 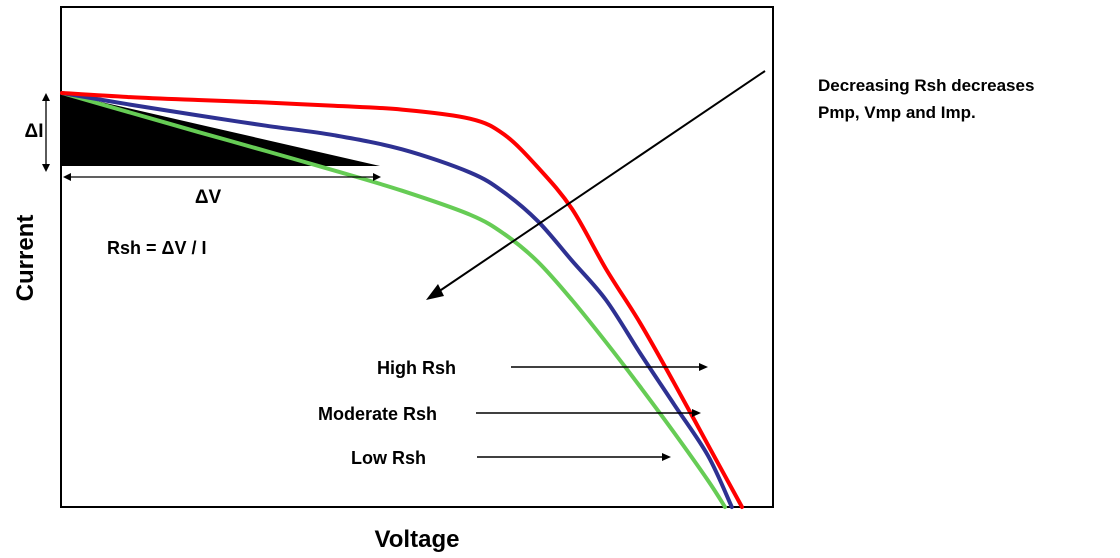 What do you see at coordinates (601, 181) in the screenshot?
I see `trend-arrow` at bounding box center [601, 181].